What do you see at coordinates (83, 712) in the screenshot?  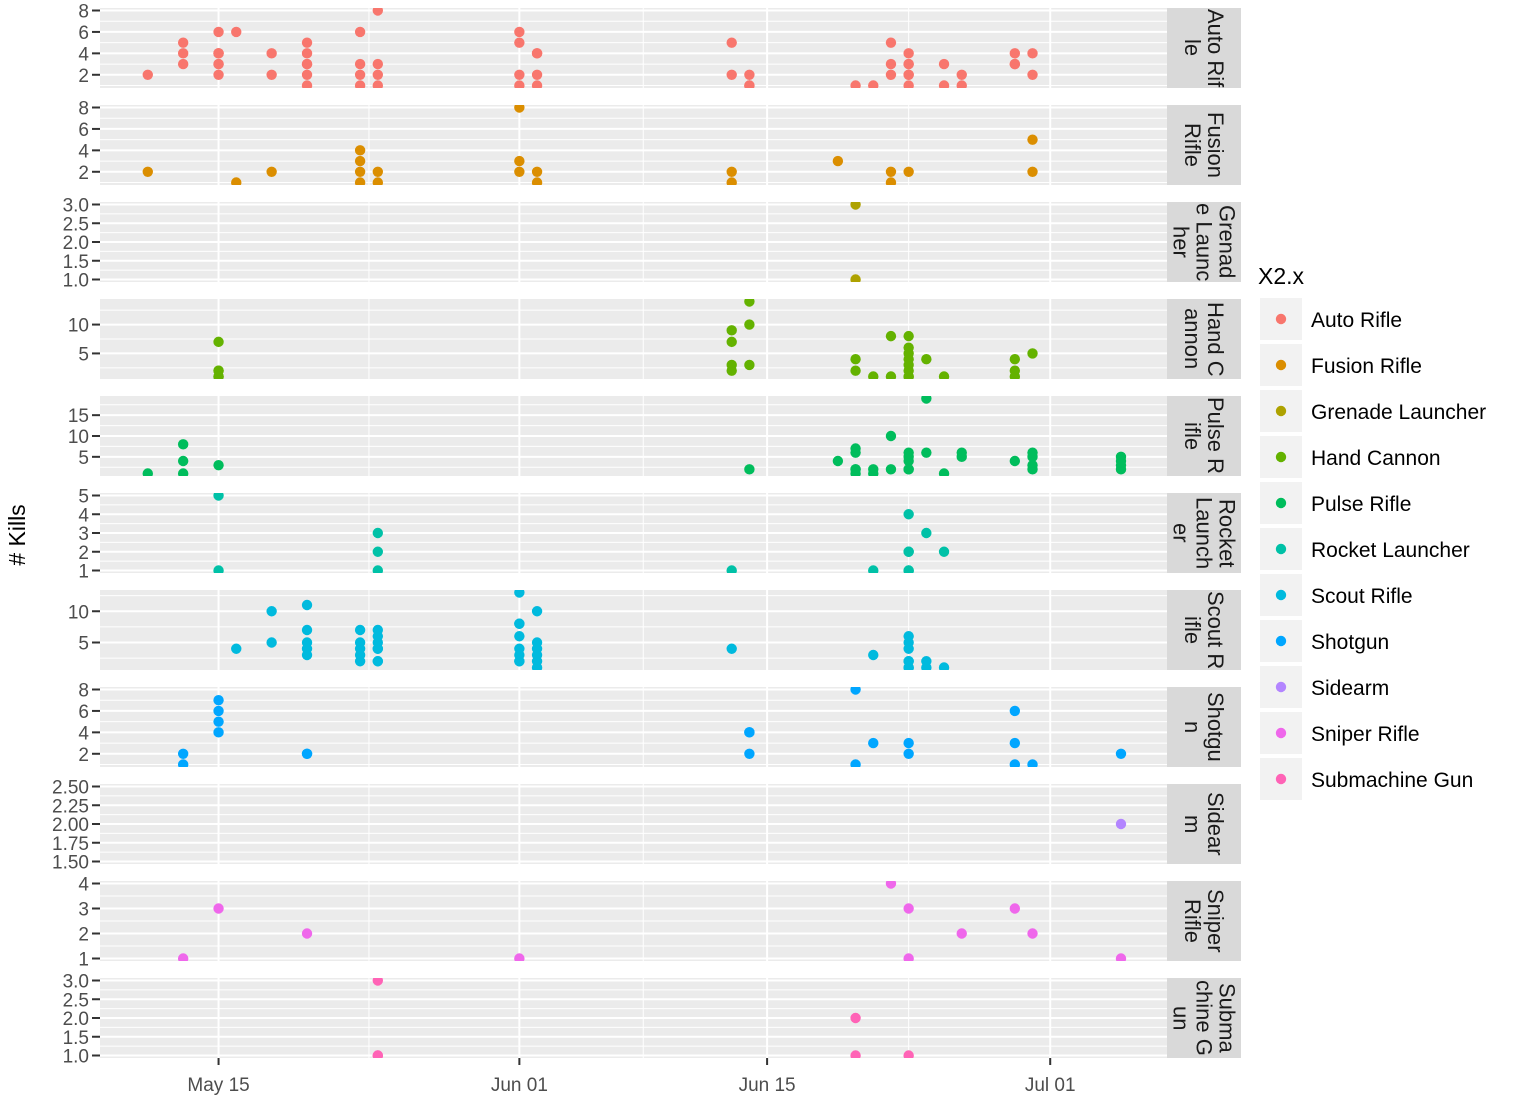 I see `y-tick-label: 6` at bounding box center [83, 712].